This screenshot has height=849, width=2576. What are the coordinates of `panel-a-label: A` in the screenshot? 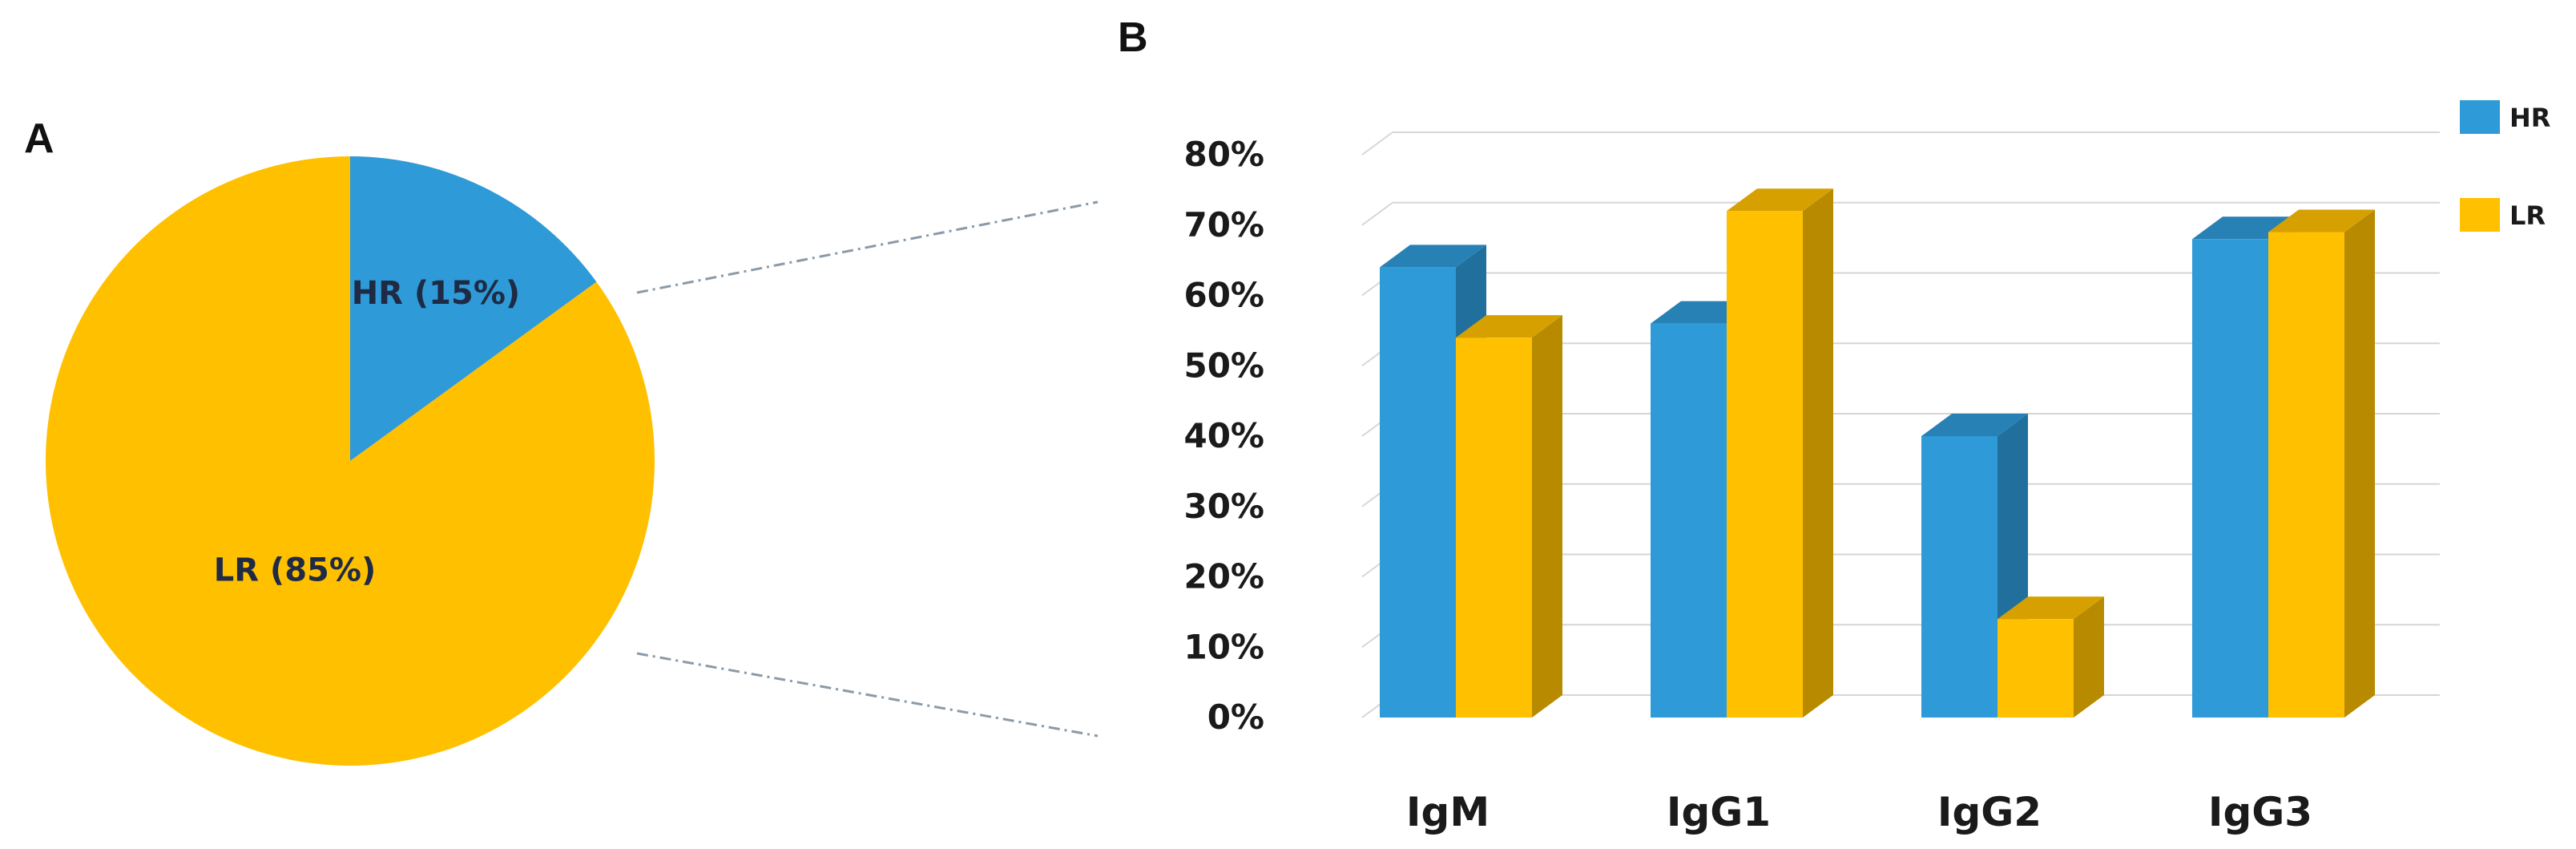 It's located at (39, 139).